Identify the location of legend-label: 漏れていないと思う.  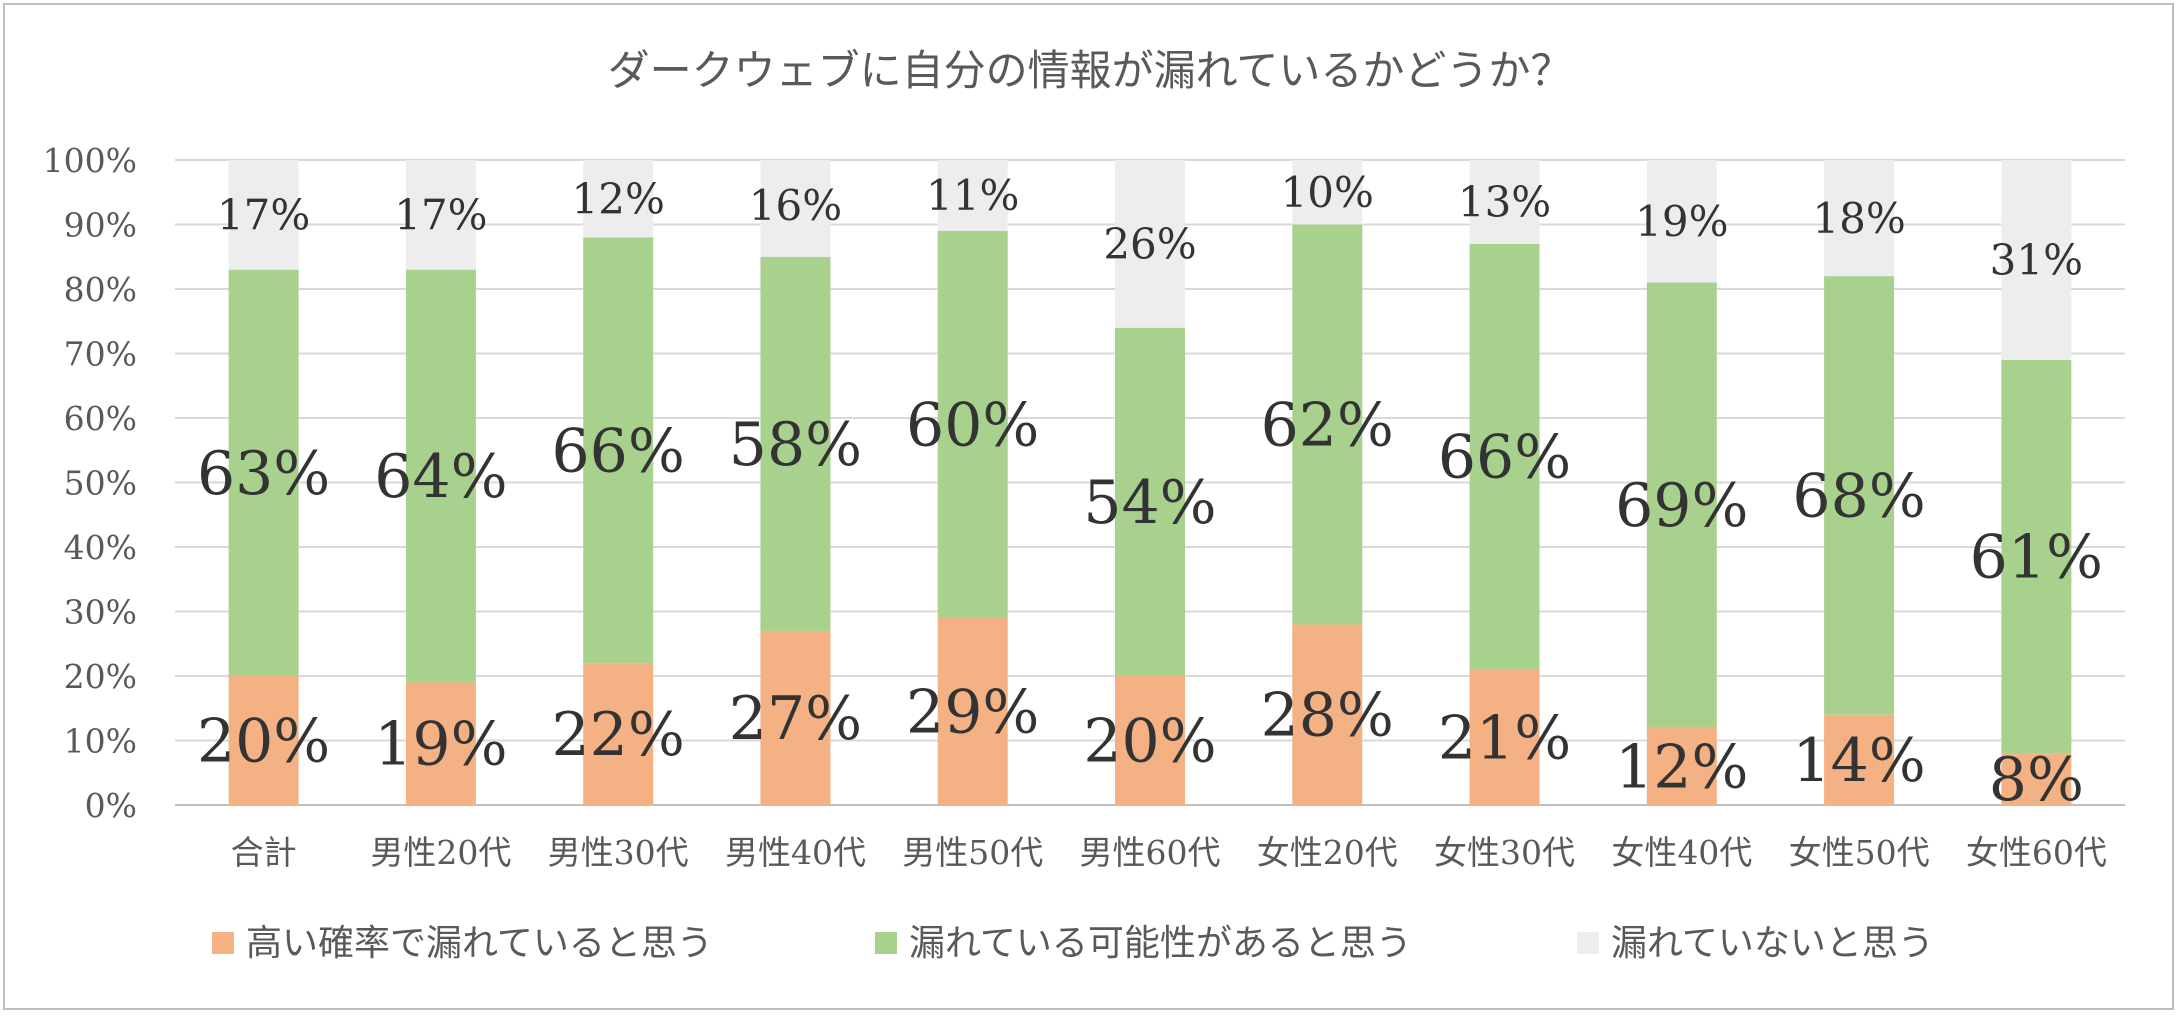
(1772, 943).